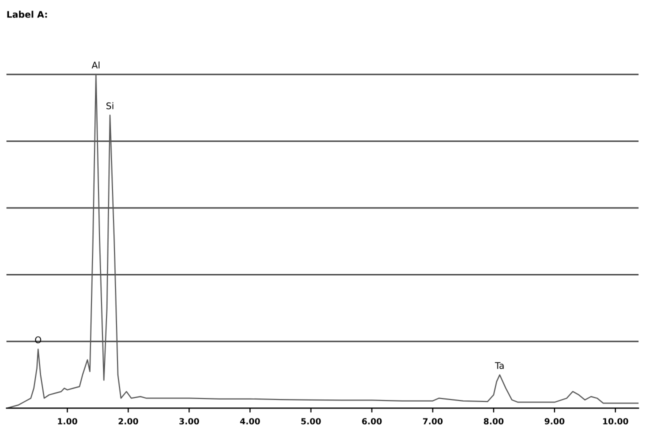 The height and width of the screenshot is (432, 645). Describe the element at coordinates (372, 421) in the screenshot. I see `x-tick-label: 6.00` at that location.